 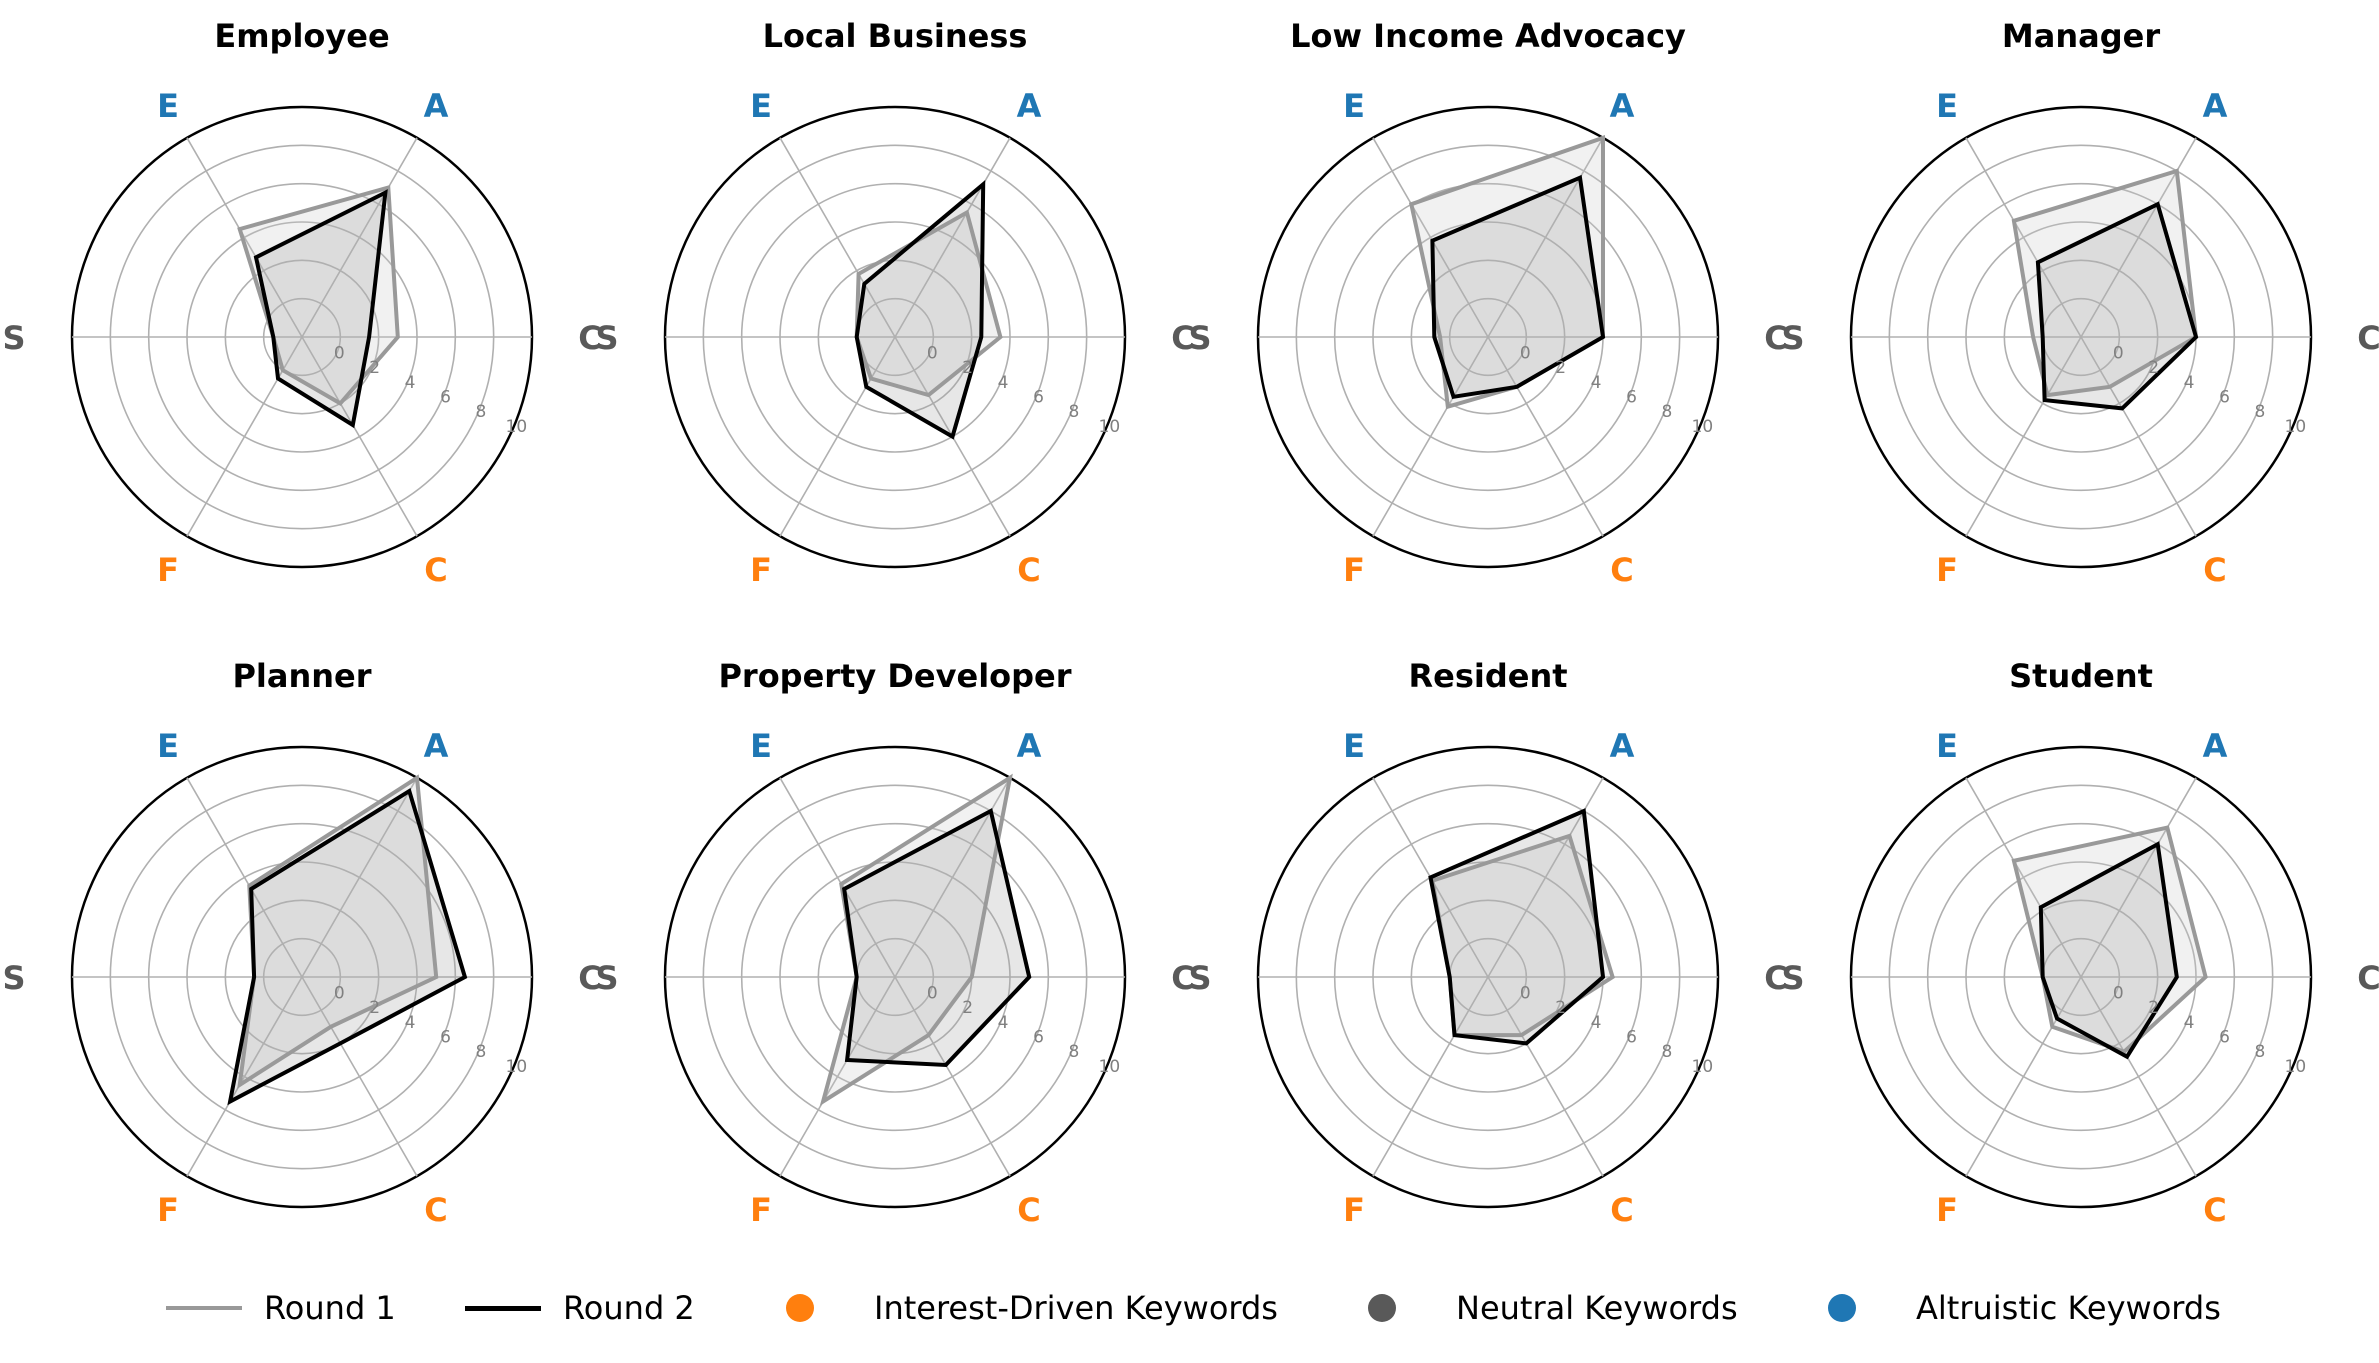 What do you see at coordinates (895, 36) in the screenshot?
I see `panel-title: Local Business` at bounding box center [895, 36].